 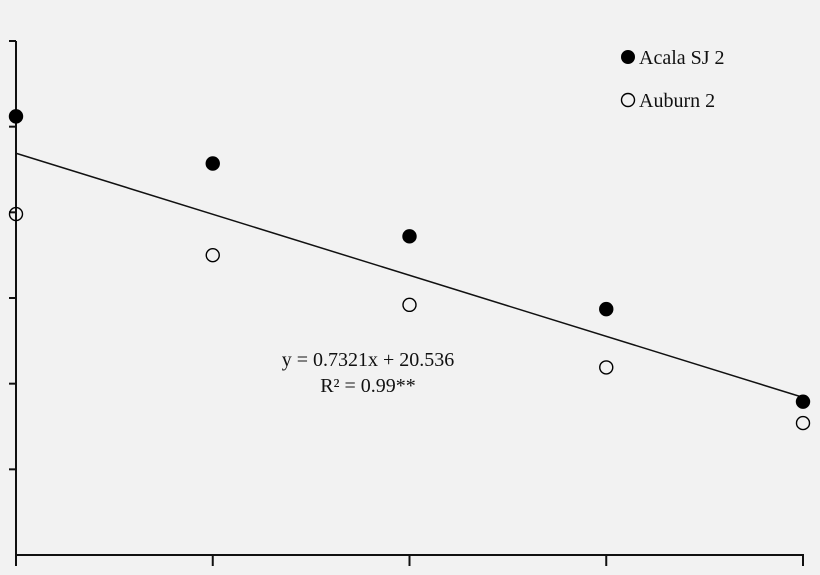 What do you see at coordinates (368, 386) in the screenshot?
I see `r-squared-label: R² = 0.99**` at bounding box center [368, 386].